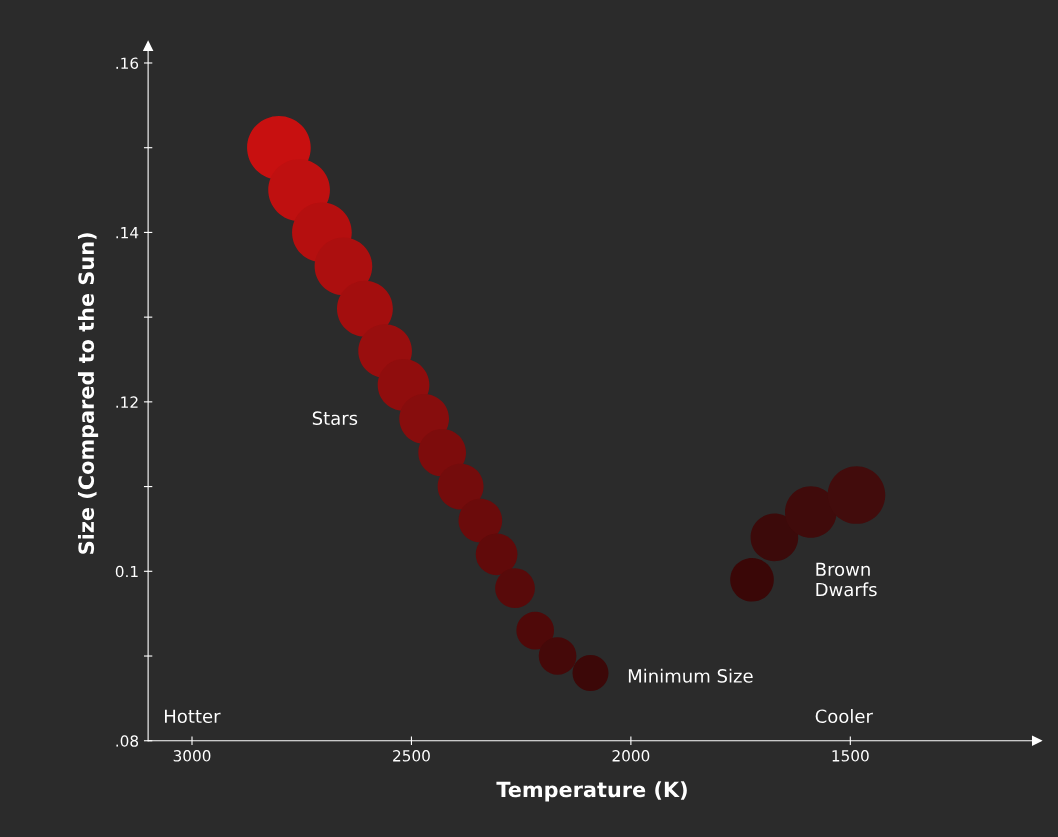  What do you see at coordinates (631, 756) in the screenshot?
I see `x-tick-label: 2000` at bounding box center [631, 756].